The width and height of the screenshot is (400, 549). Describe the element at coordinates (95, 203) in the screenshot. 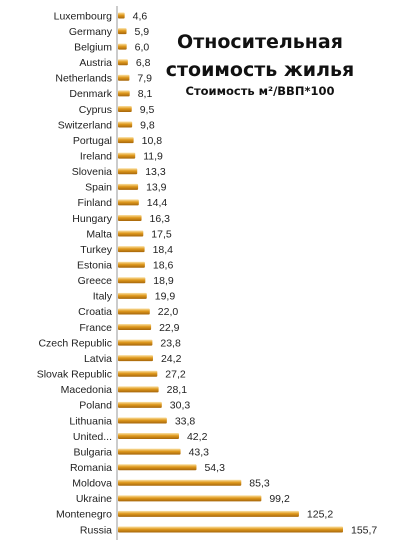

I see `category-label: Finland` at that location.